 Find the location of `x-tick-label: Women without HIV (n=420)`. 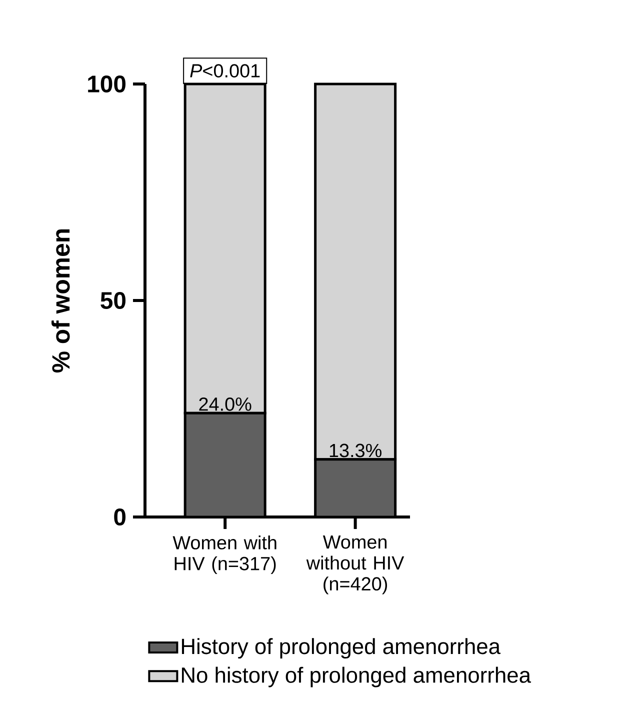

x-tick-label: Women without HIV (n=420) is located at coordinates (355, 565).